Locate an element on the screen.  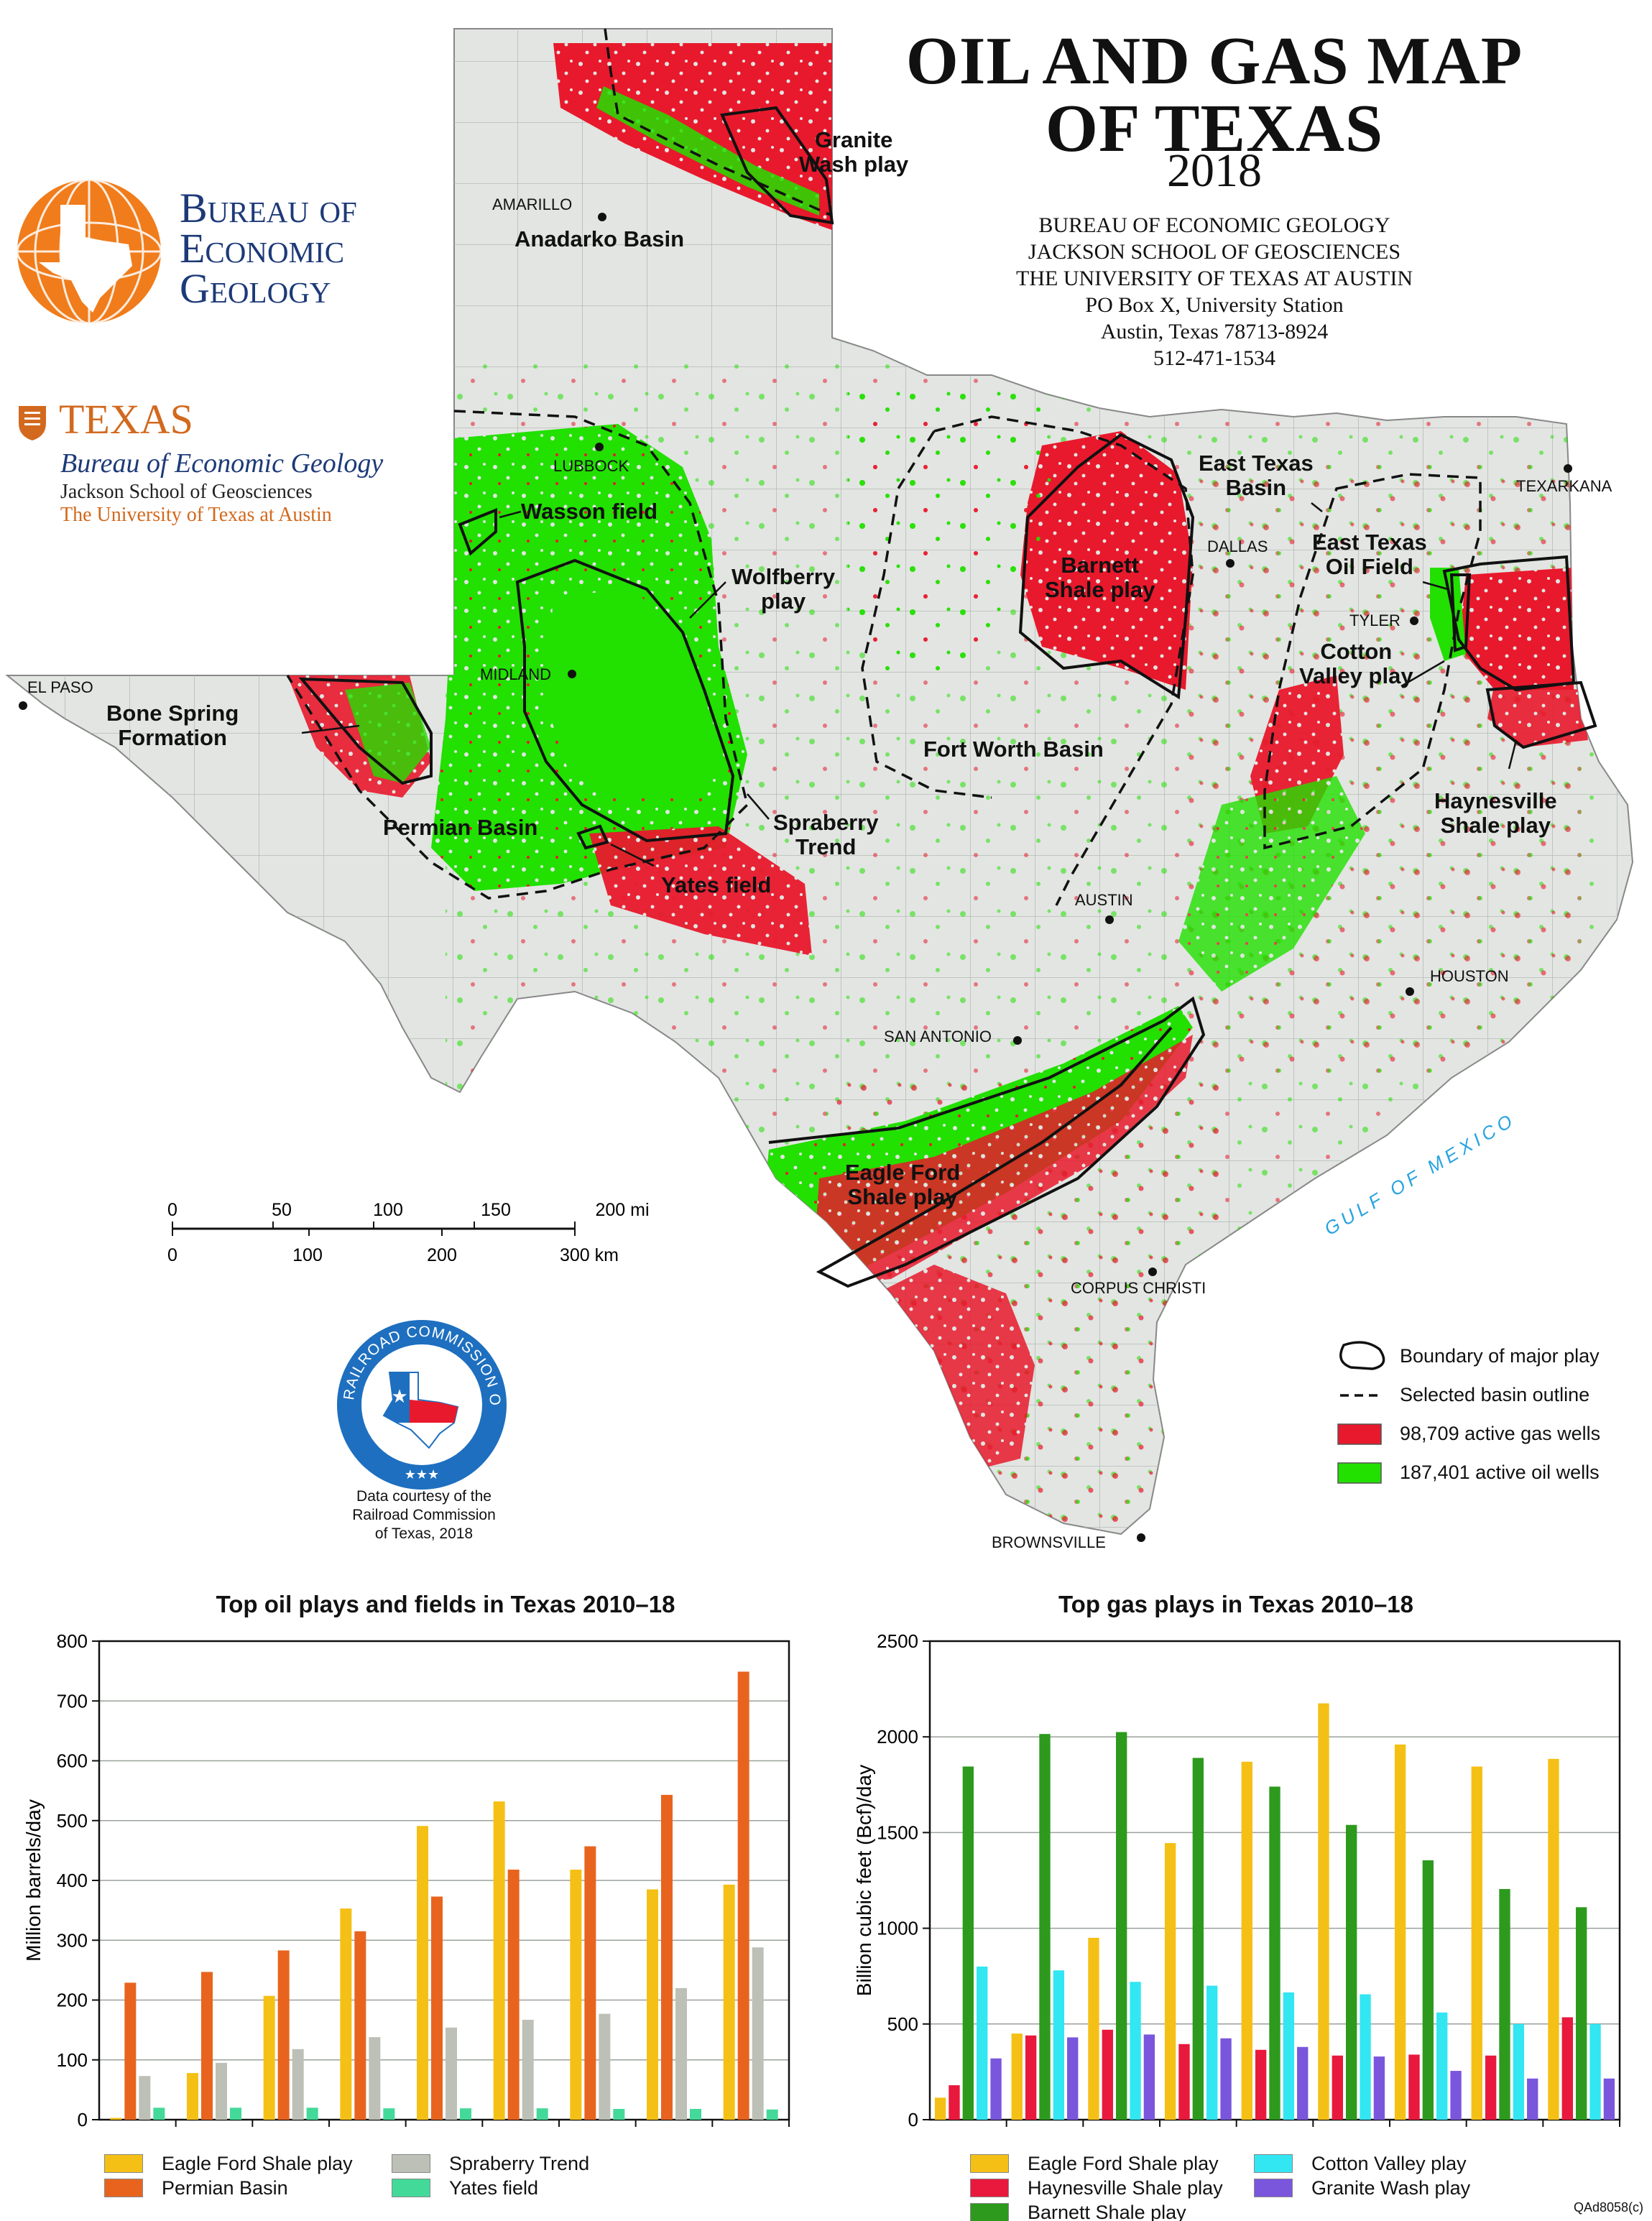
city-midland: MIDLAND is located at coordinates (516, 674).